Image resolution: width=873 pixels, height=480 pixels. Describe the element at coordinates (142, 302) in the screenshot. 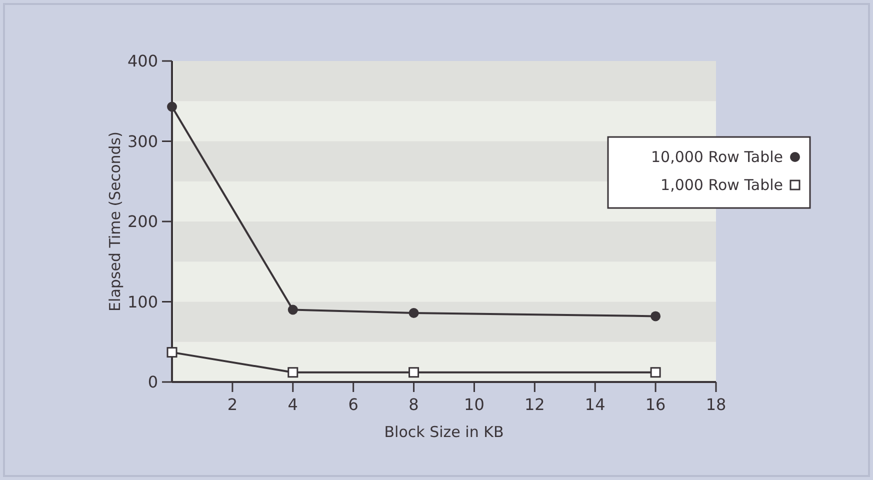

I see `y-tick-label: 100` at that location.